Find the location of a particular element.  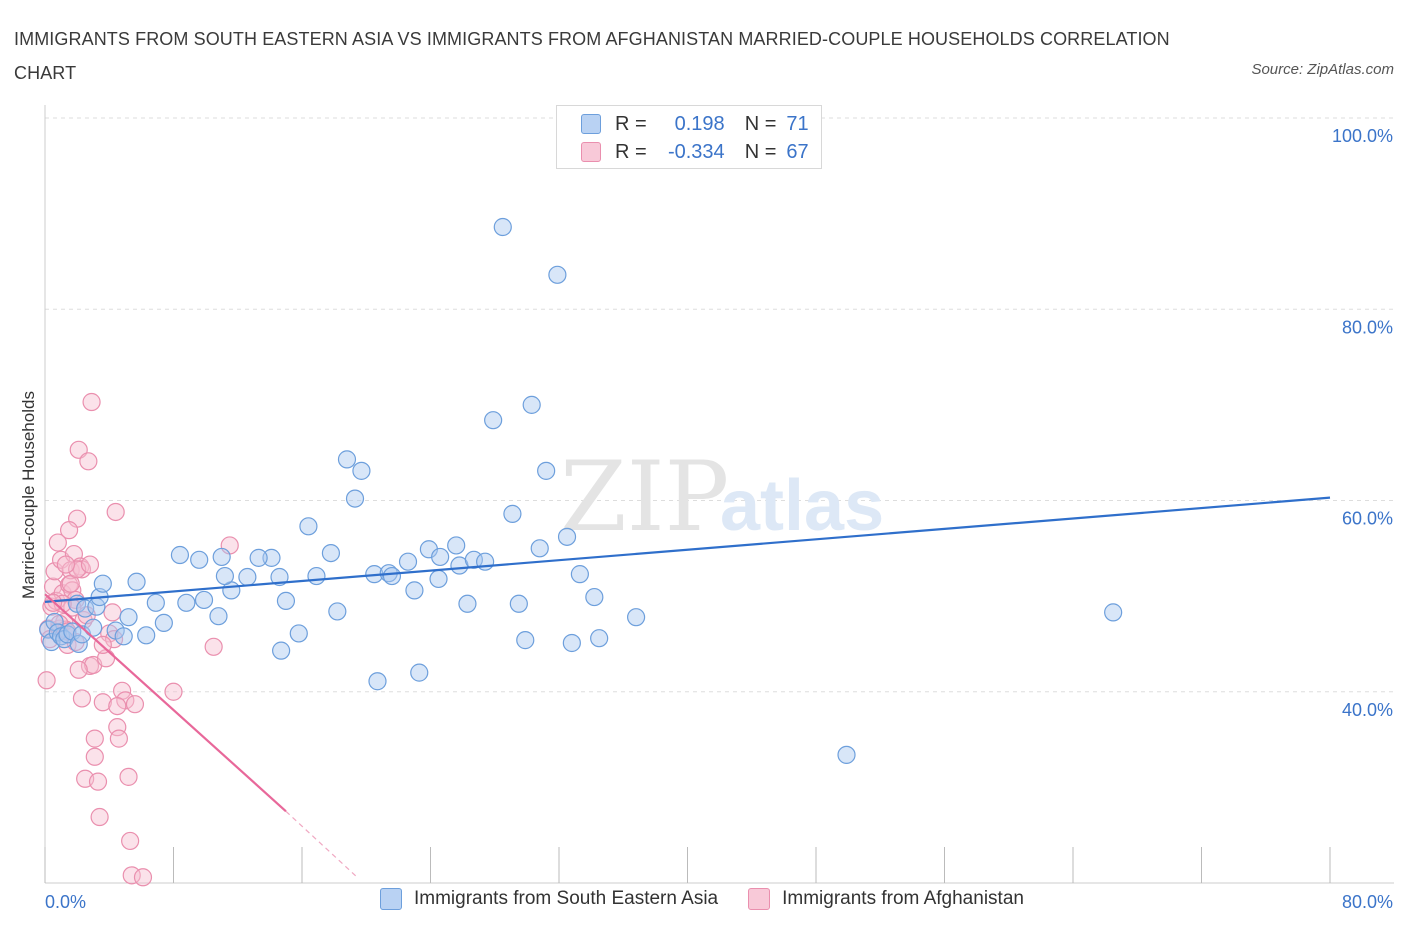

legend-row-blue: R = 0.198 N = 71 is located at coordinates (695, 124).